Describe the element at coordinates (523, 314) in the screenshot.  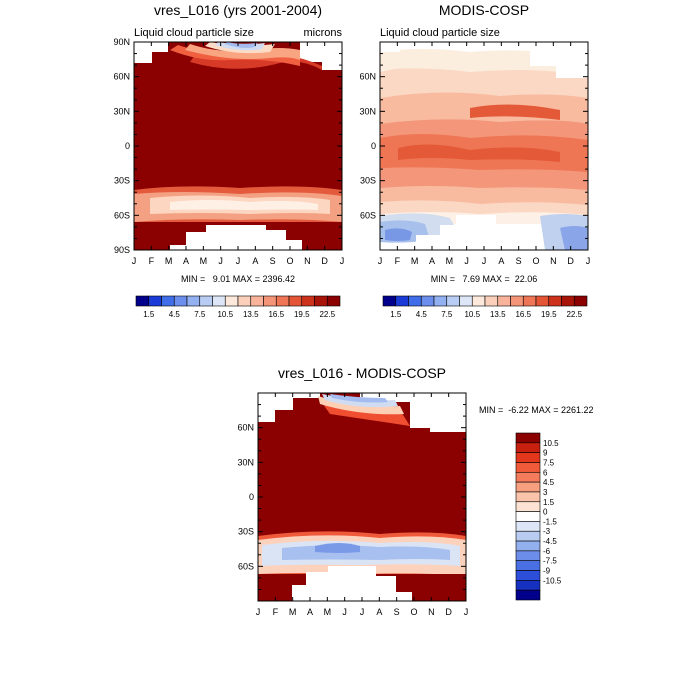
I see `colorbar-label: 16.5` at that location.